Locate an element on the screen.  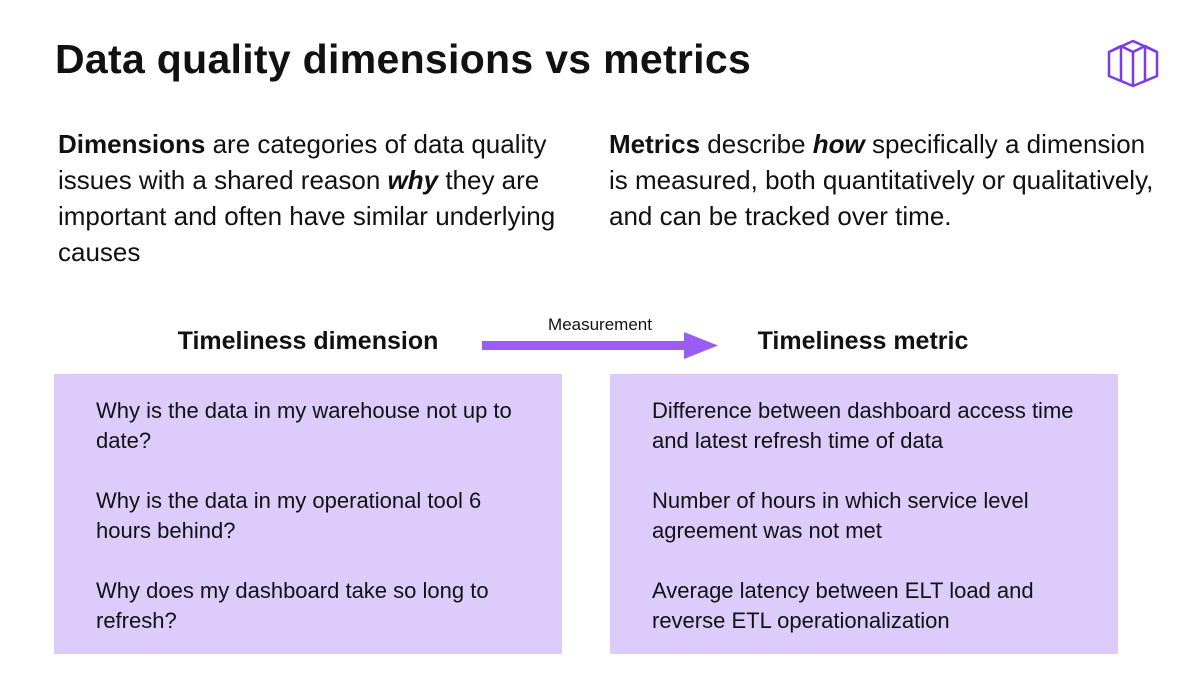
emphasis: why is located at coordinates (413, 180).